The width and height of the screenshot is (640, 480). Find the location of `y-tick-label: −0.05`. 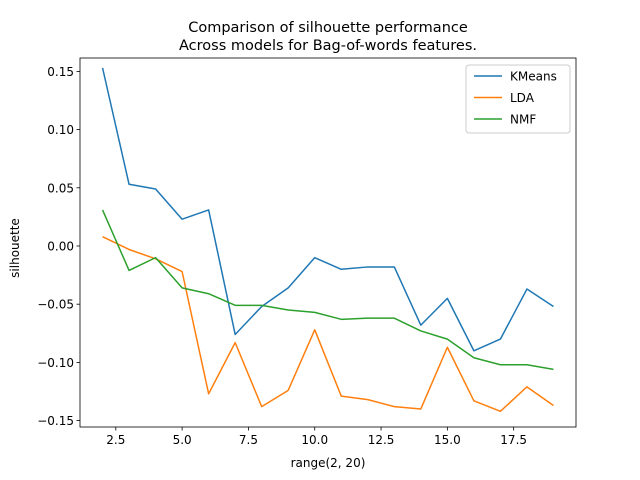

y-tick-label: −0.05 is located at coordinates (55, 305).